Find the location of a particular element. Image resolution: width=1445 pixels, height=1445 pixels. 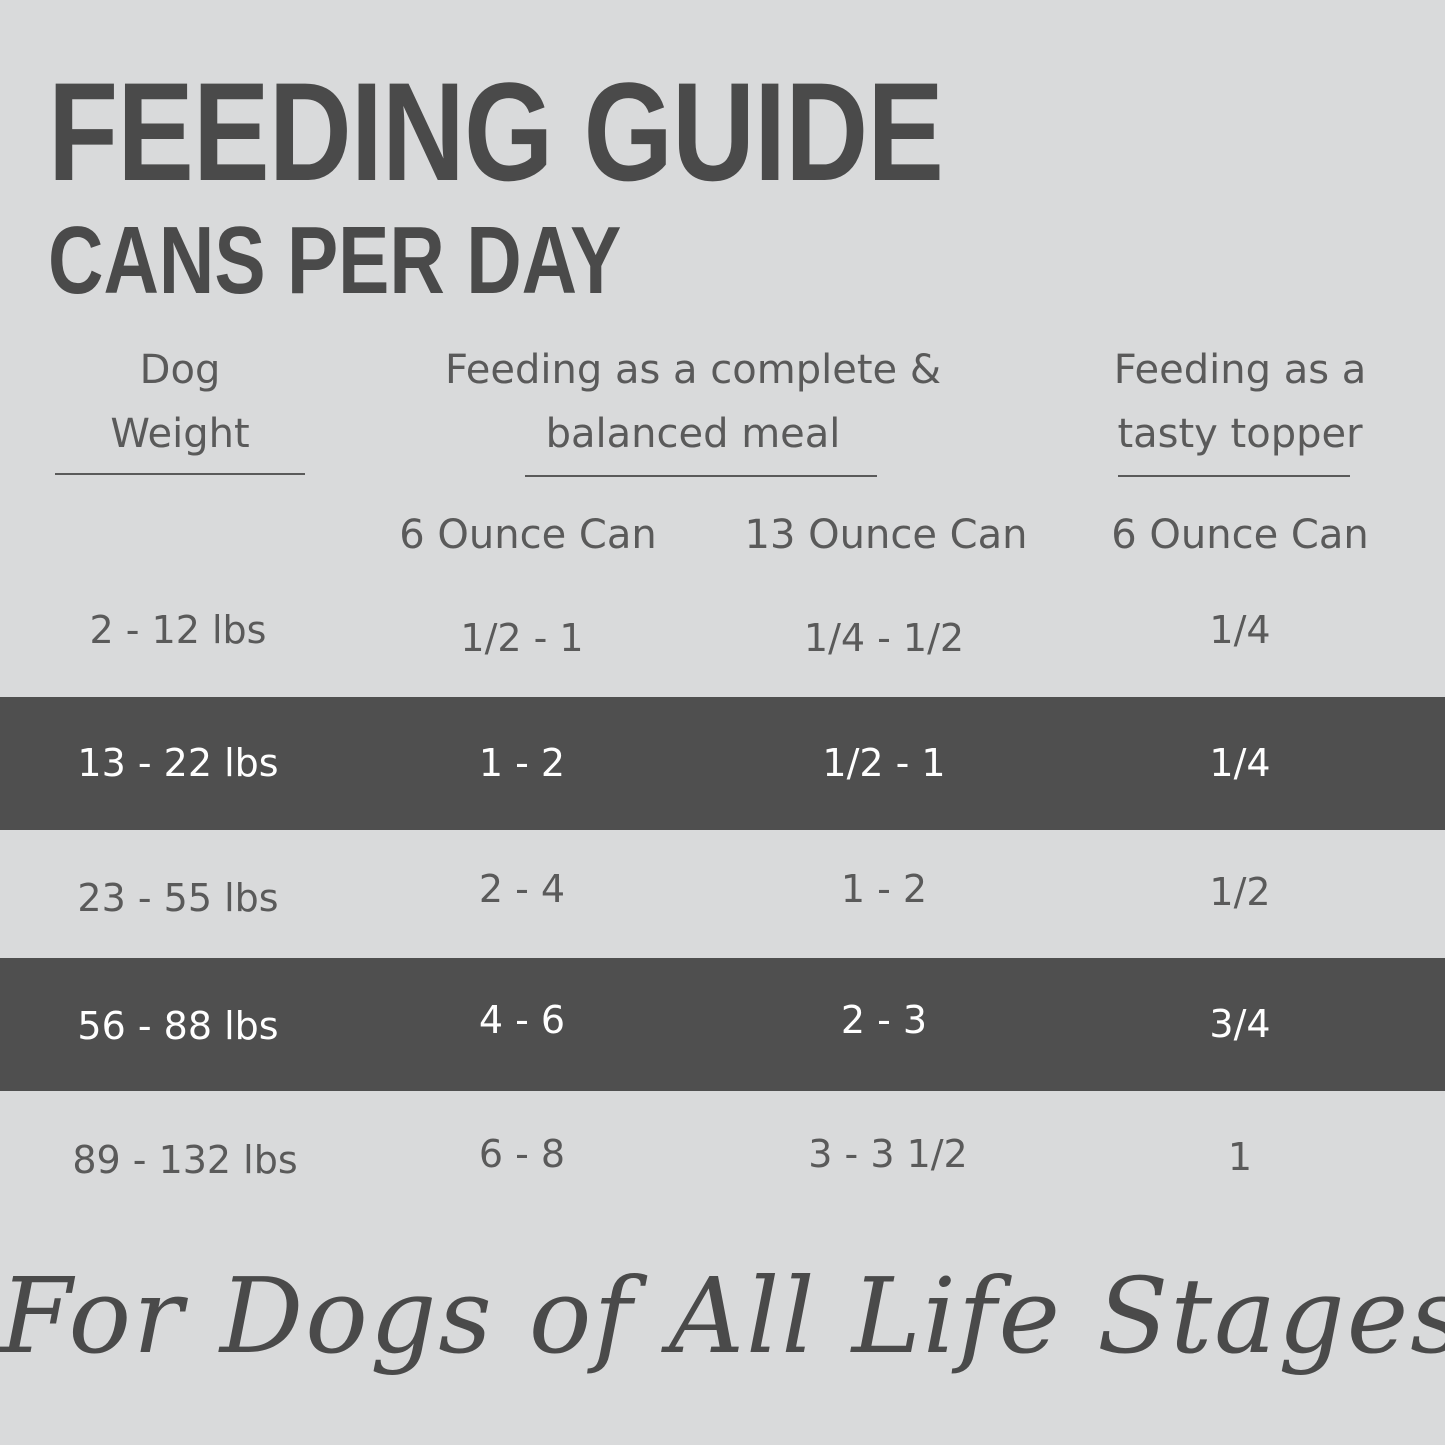

cell-13oz: 3 - 3 1/2 is located at coordinates (888, 1154).